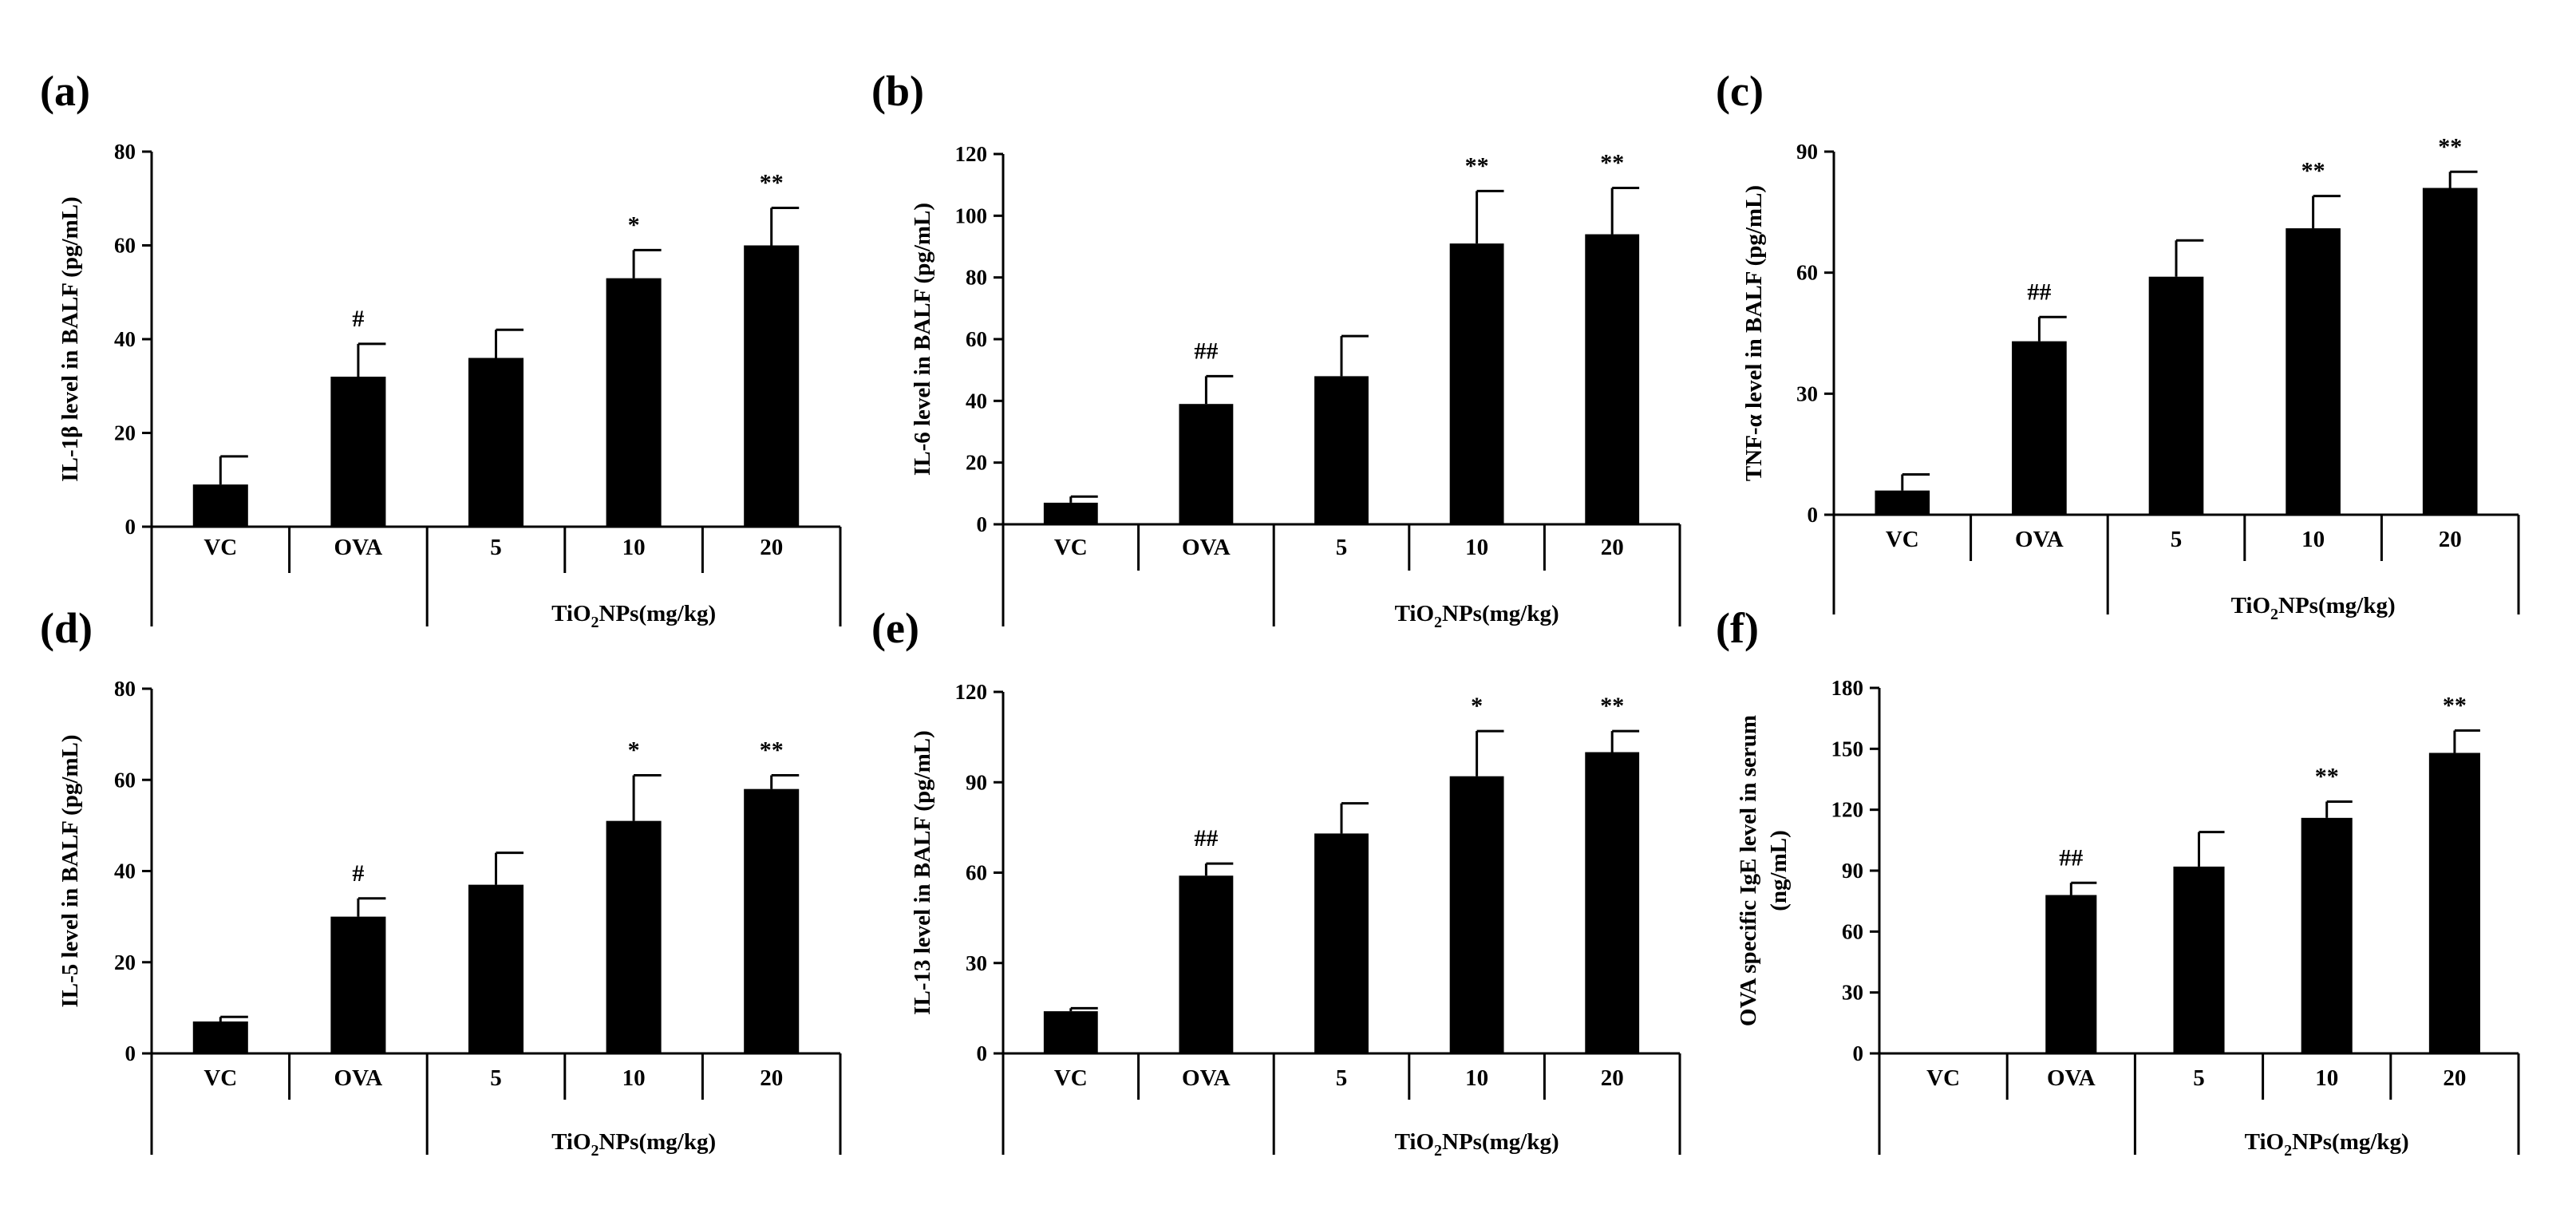 The width and height of the screenshot is (2576, 1217). What do you see at coordinates (1737, 628) in the screenshot?
I see `panel-letter: (f)` at bounding box center [1737, 628].